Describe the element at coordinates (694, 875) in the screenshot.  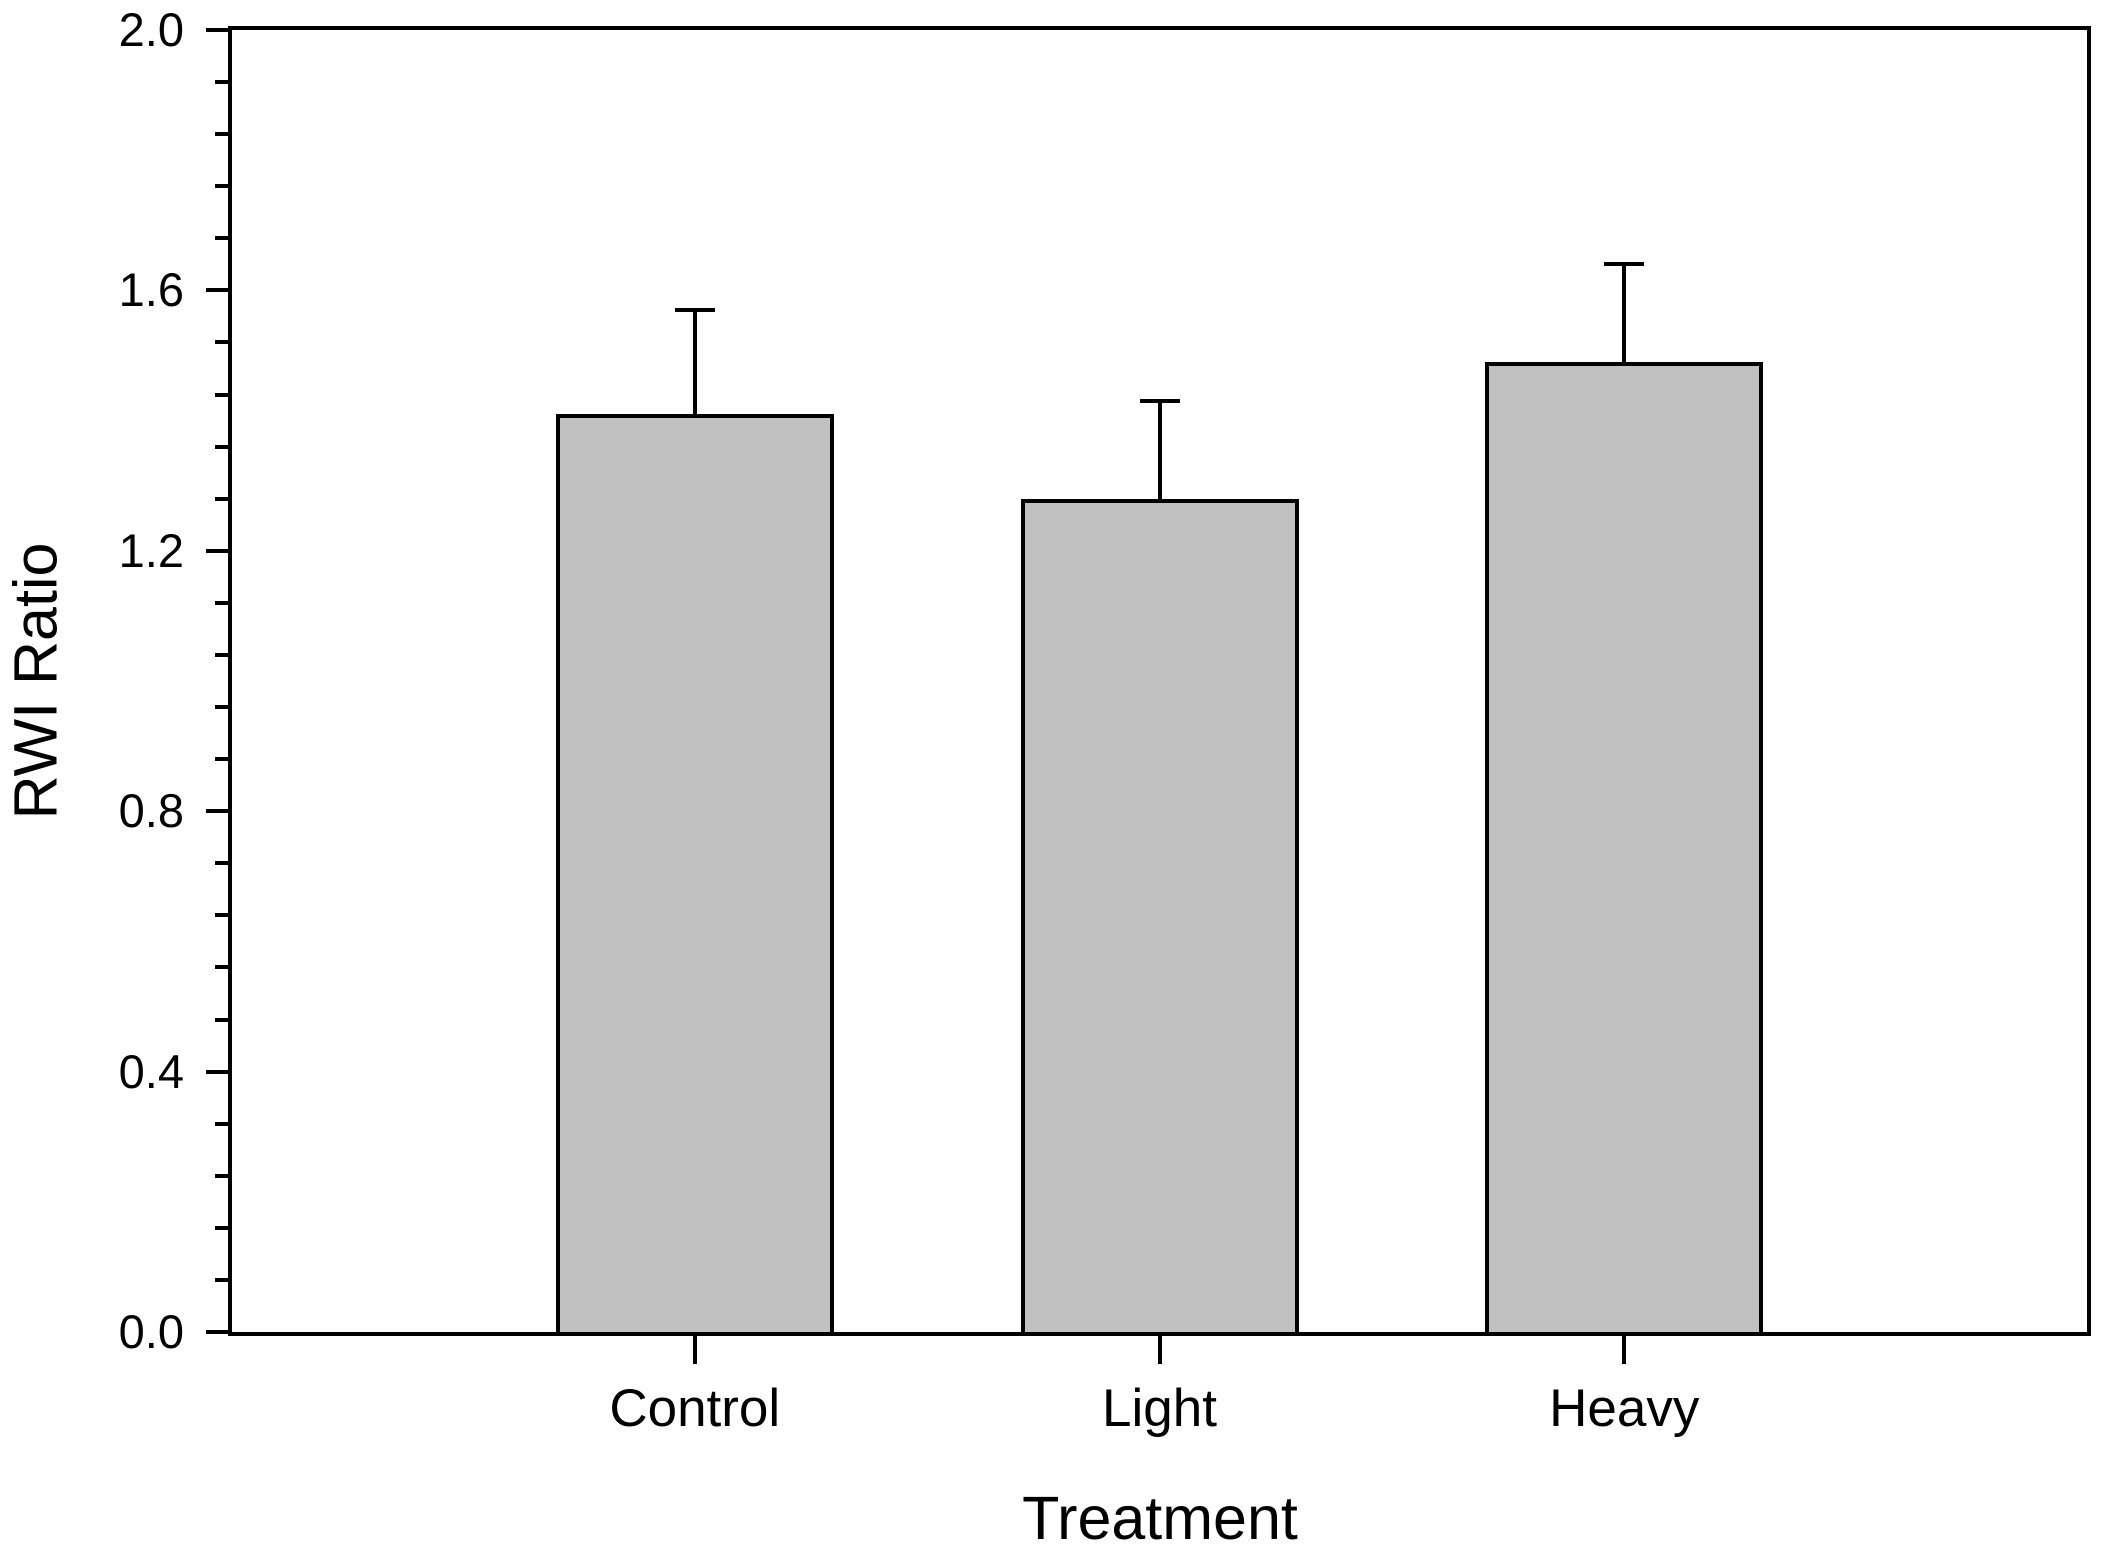
I see `bar-control` at that location.